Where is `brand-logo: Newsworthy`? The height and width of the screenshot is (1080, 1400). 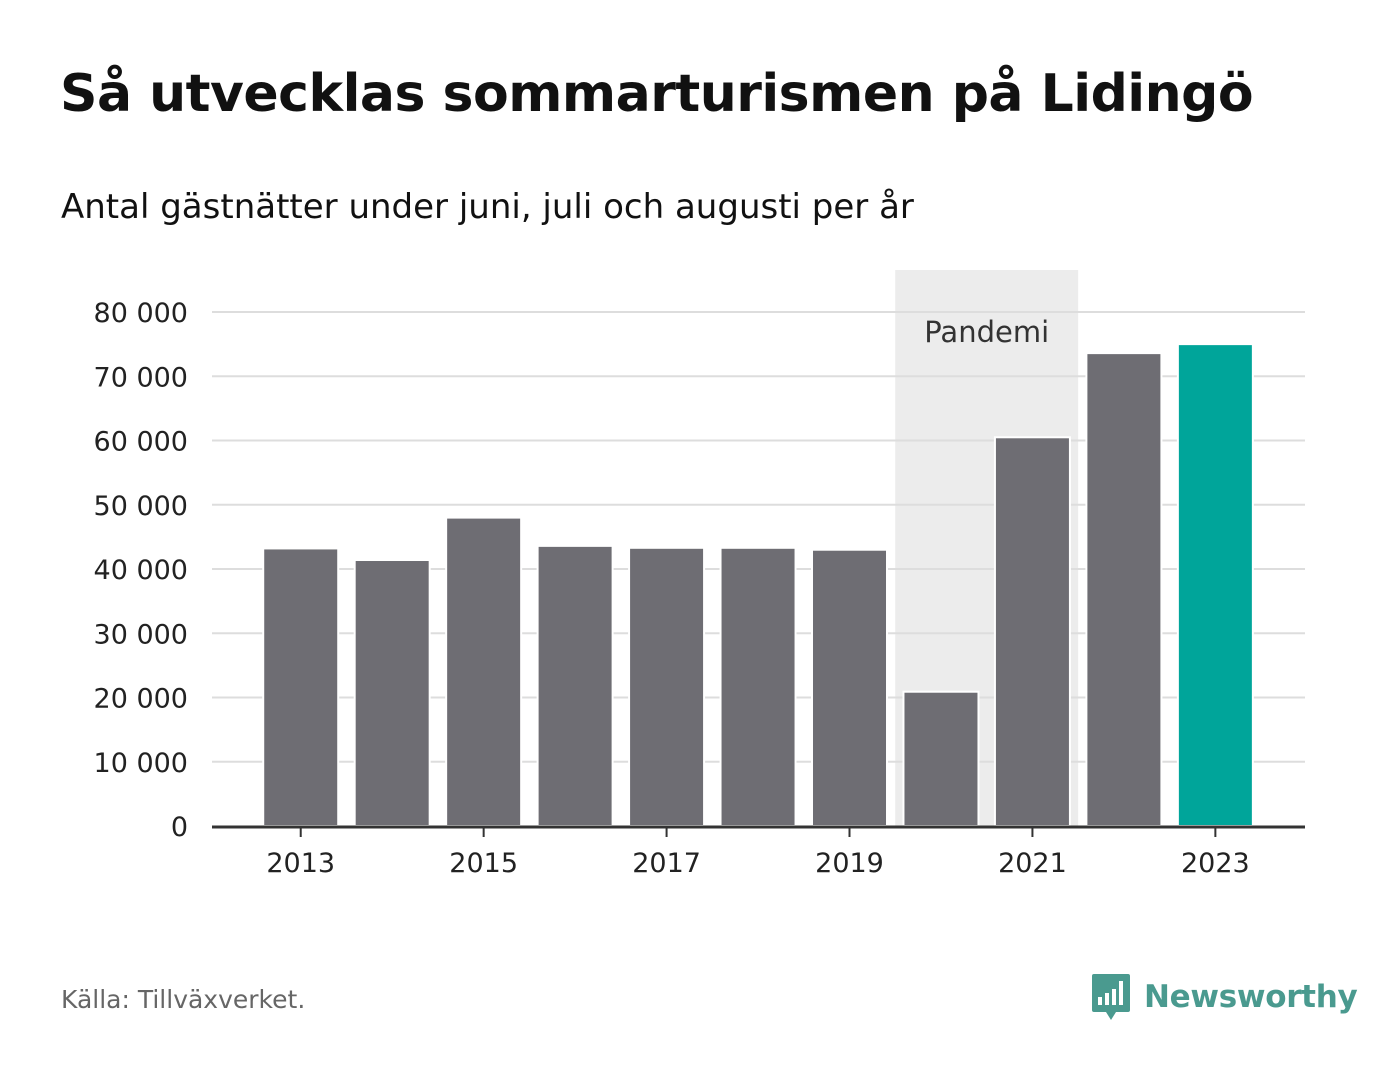
brand-logo: Newsworthy is located at coordinates (1224, 997).